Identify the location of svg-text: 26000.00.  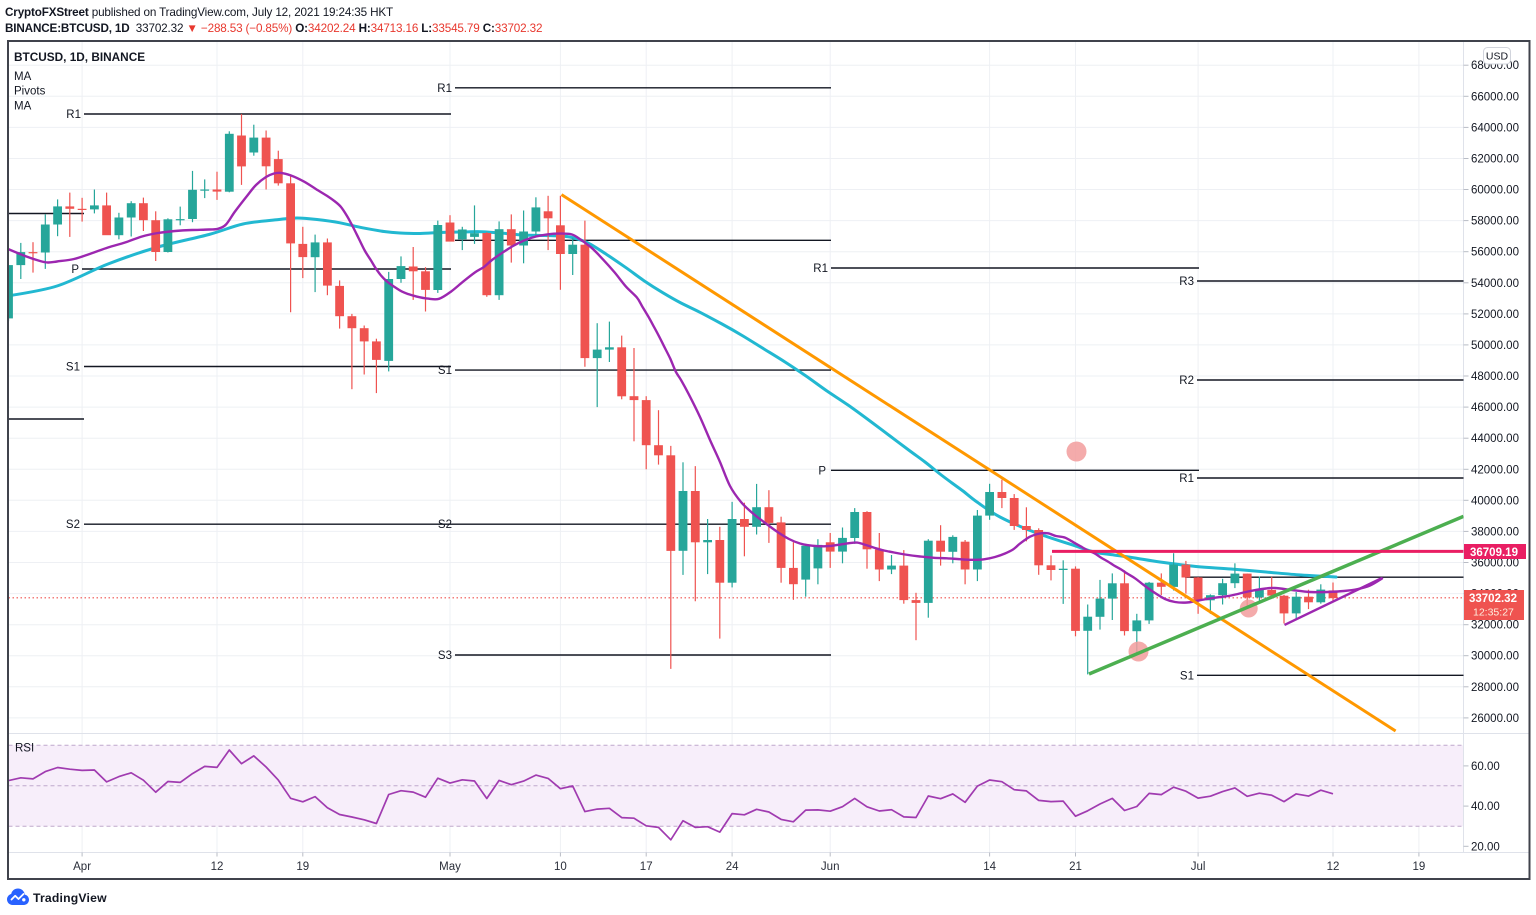
(1495, 719).